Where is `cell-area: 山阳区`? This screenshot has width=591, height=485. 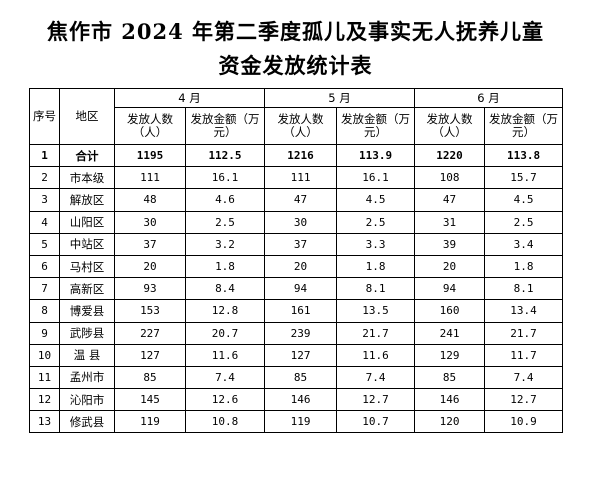 cell-area: 山阳区 is located at coordinates (87, 222).